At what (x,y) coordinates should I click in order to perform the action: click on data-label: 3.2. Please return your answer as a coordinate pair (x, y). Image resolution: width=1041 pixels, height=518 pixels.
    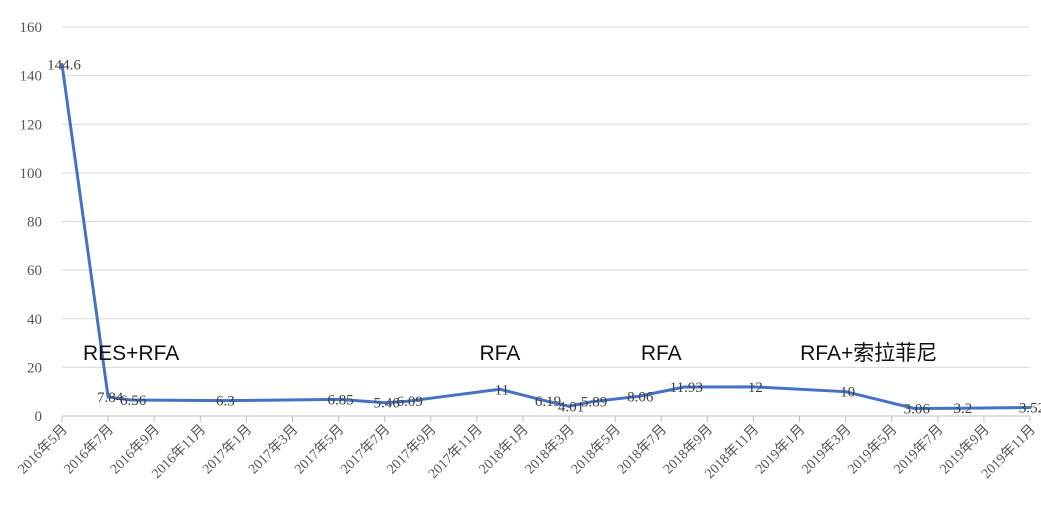
    Looking at the image, I should click on (962, 409).